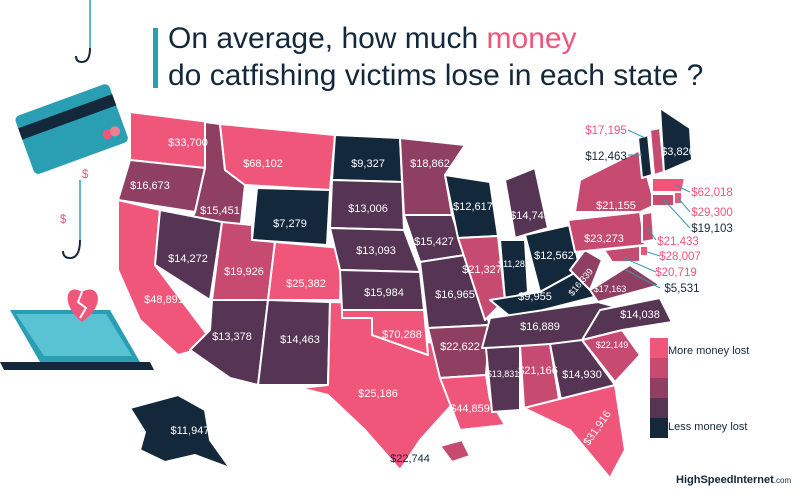  What do you see at coordinates (430, 164) in the screenshot?
I see `value-label-MN: $18,862` at bounding box center [430, 164].